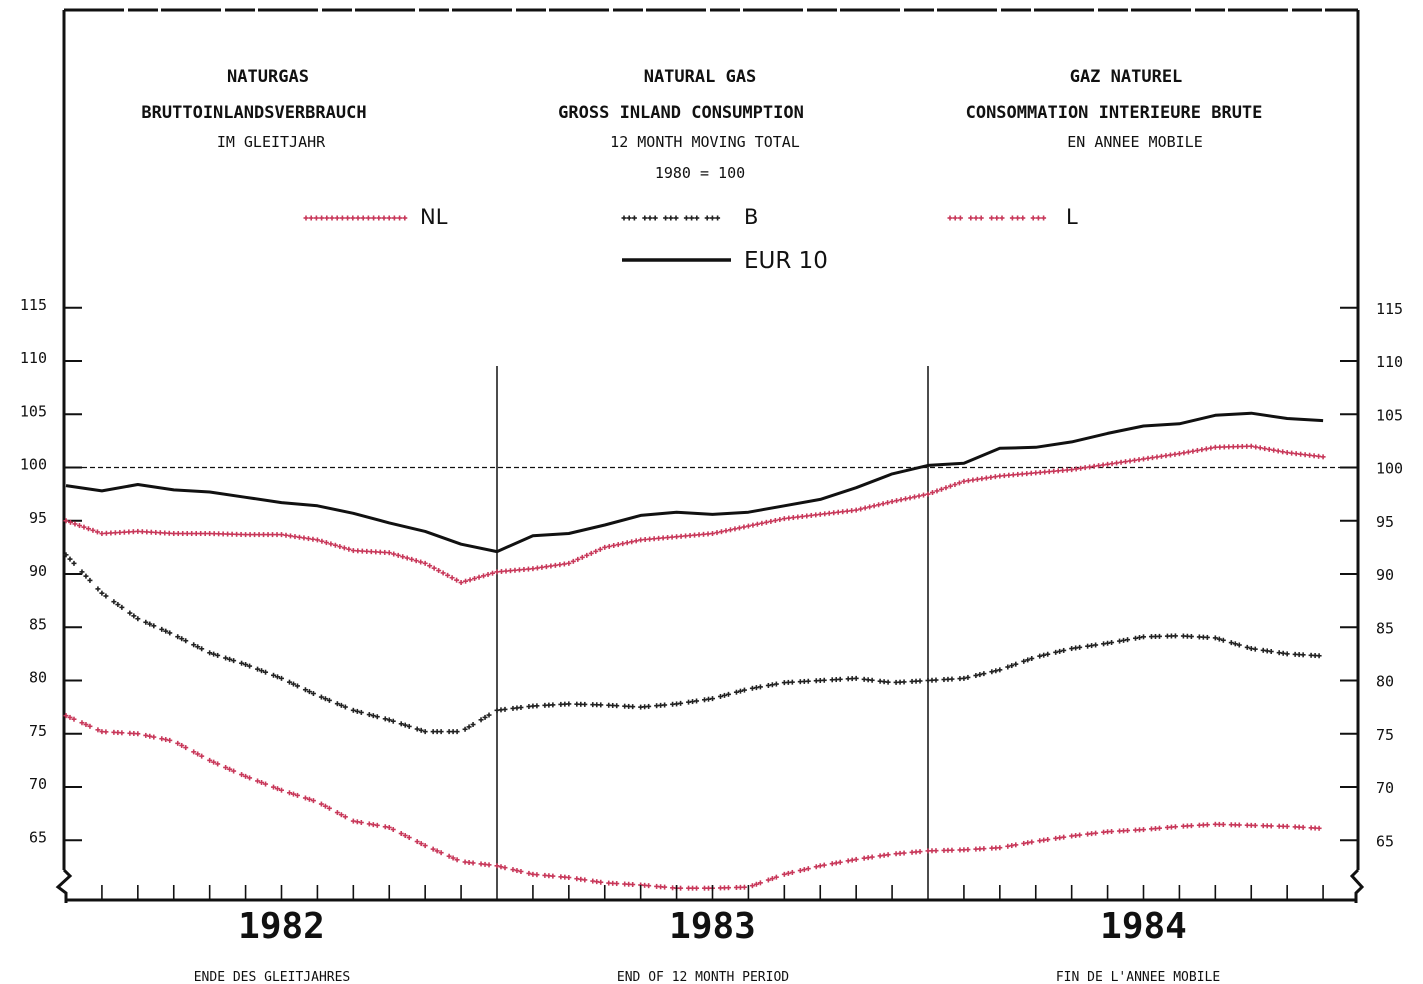  What do you see at coordinates (1126, 77) in the screenshot?
I see `title-fr-line1: GAZ NATUREL` at bounding box center [1126, 77].